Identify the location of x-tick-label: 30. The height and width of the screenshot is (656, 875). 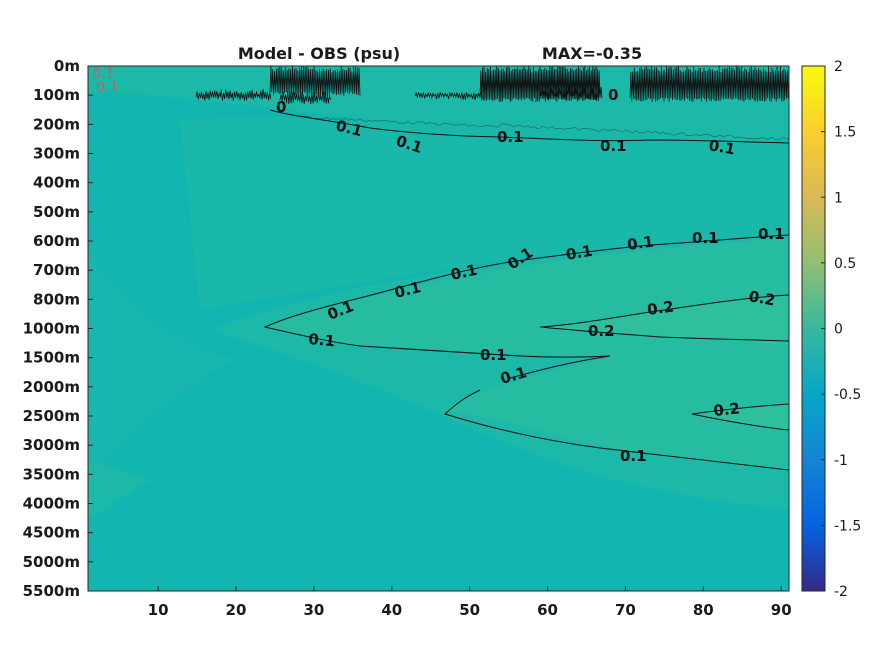
(313, 610).